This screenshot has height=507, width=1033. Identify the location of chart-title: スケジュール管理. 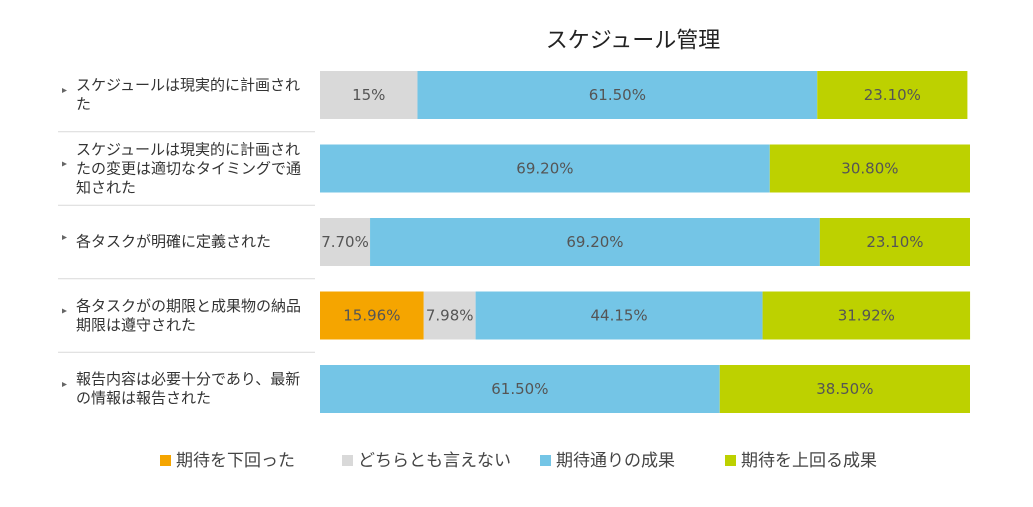
(633, 41).